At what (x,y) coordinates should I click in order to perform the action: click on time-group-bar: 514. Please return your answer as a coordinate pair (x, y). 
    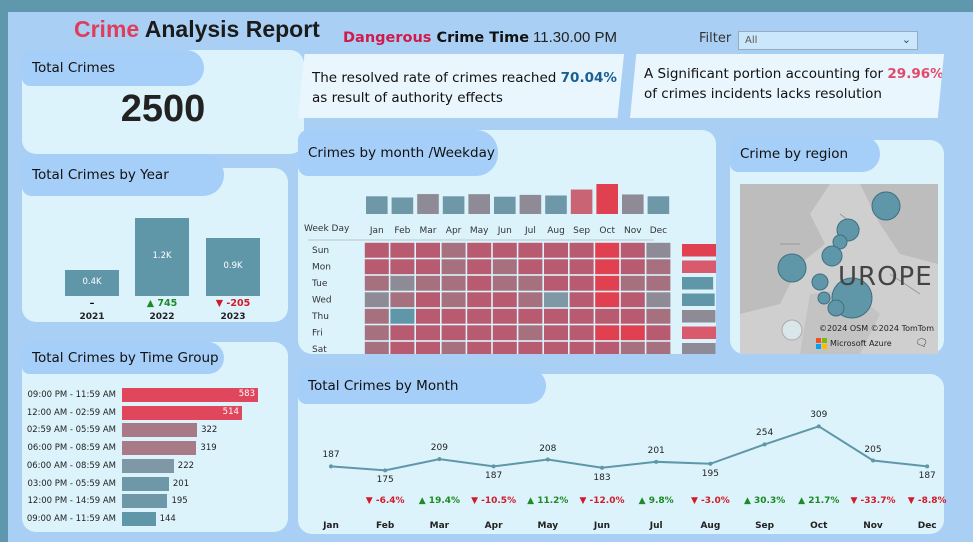
    Looking at the image, I should click on (182, 412).